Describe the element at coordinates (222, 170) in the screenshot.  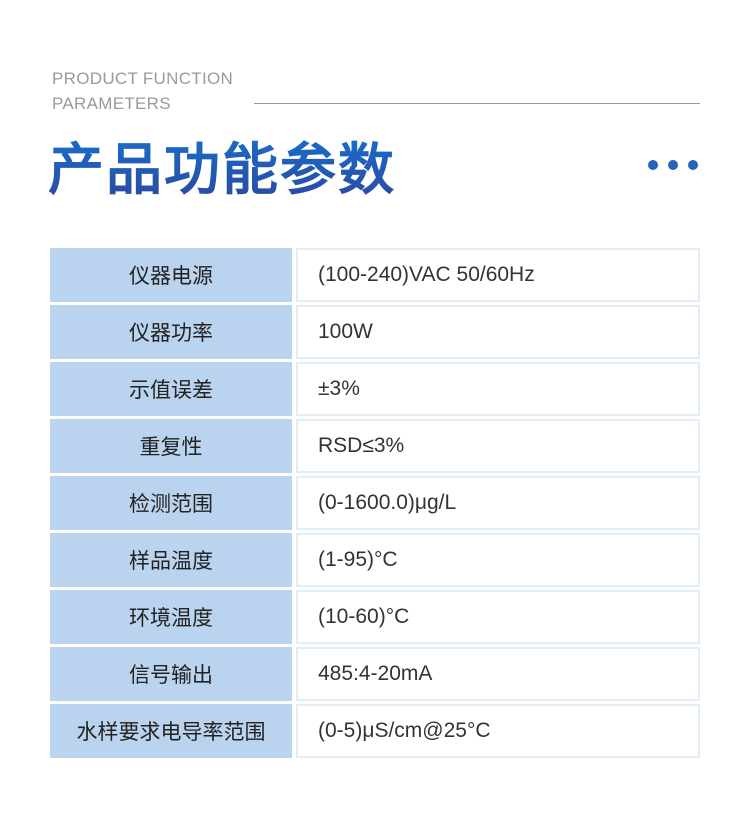
I see `page-title: 产品功能参数` at that location.